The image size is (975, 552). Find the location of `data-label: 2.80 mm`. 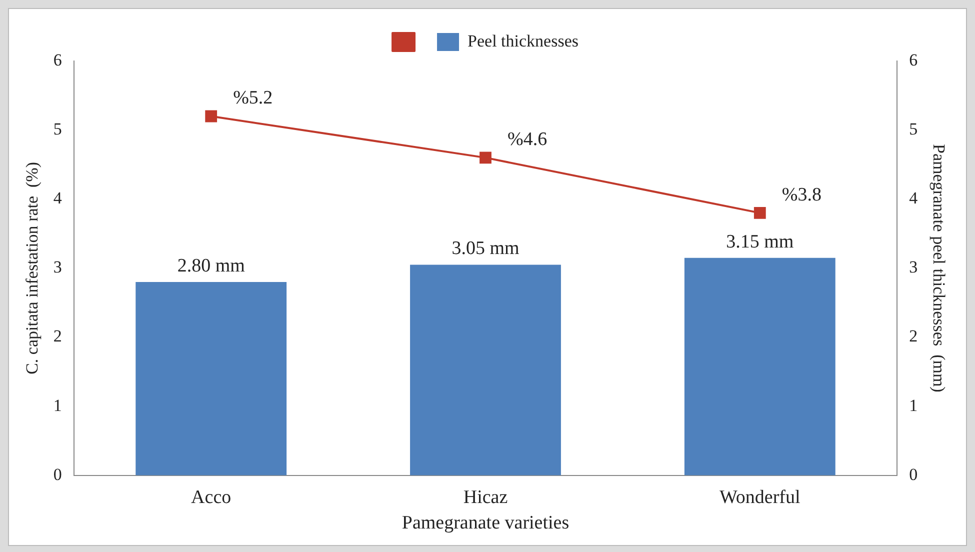

data-label: 2.80 mm is located at coordinates (211, 266).